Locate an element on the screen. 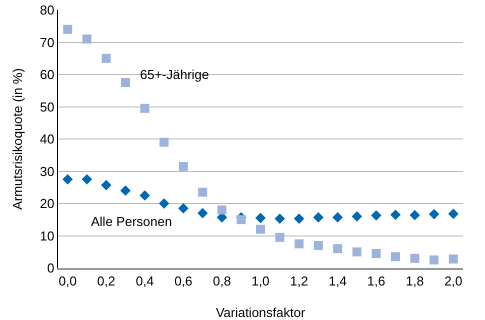 The height and width of the screenshot is (320, 485). x-tick-label: 1,0 is located at coordinates (260, 281).